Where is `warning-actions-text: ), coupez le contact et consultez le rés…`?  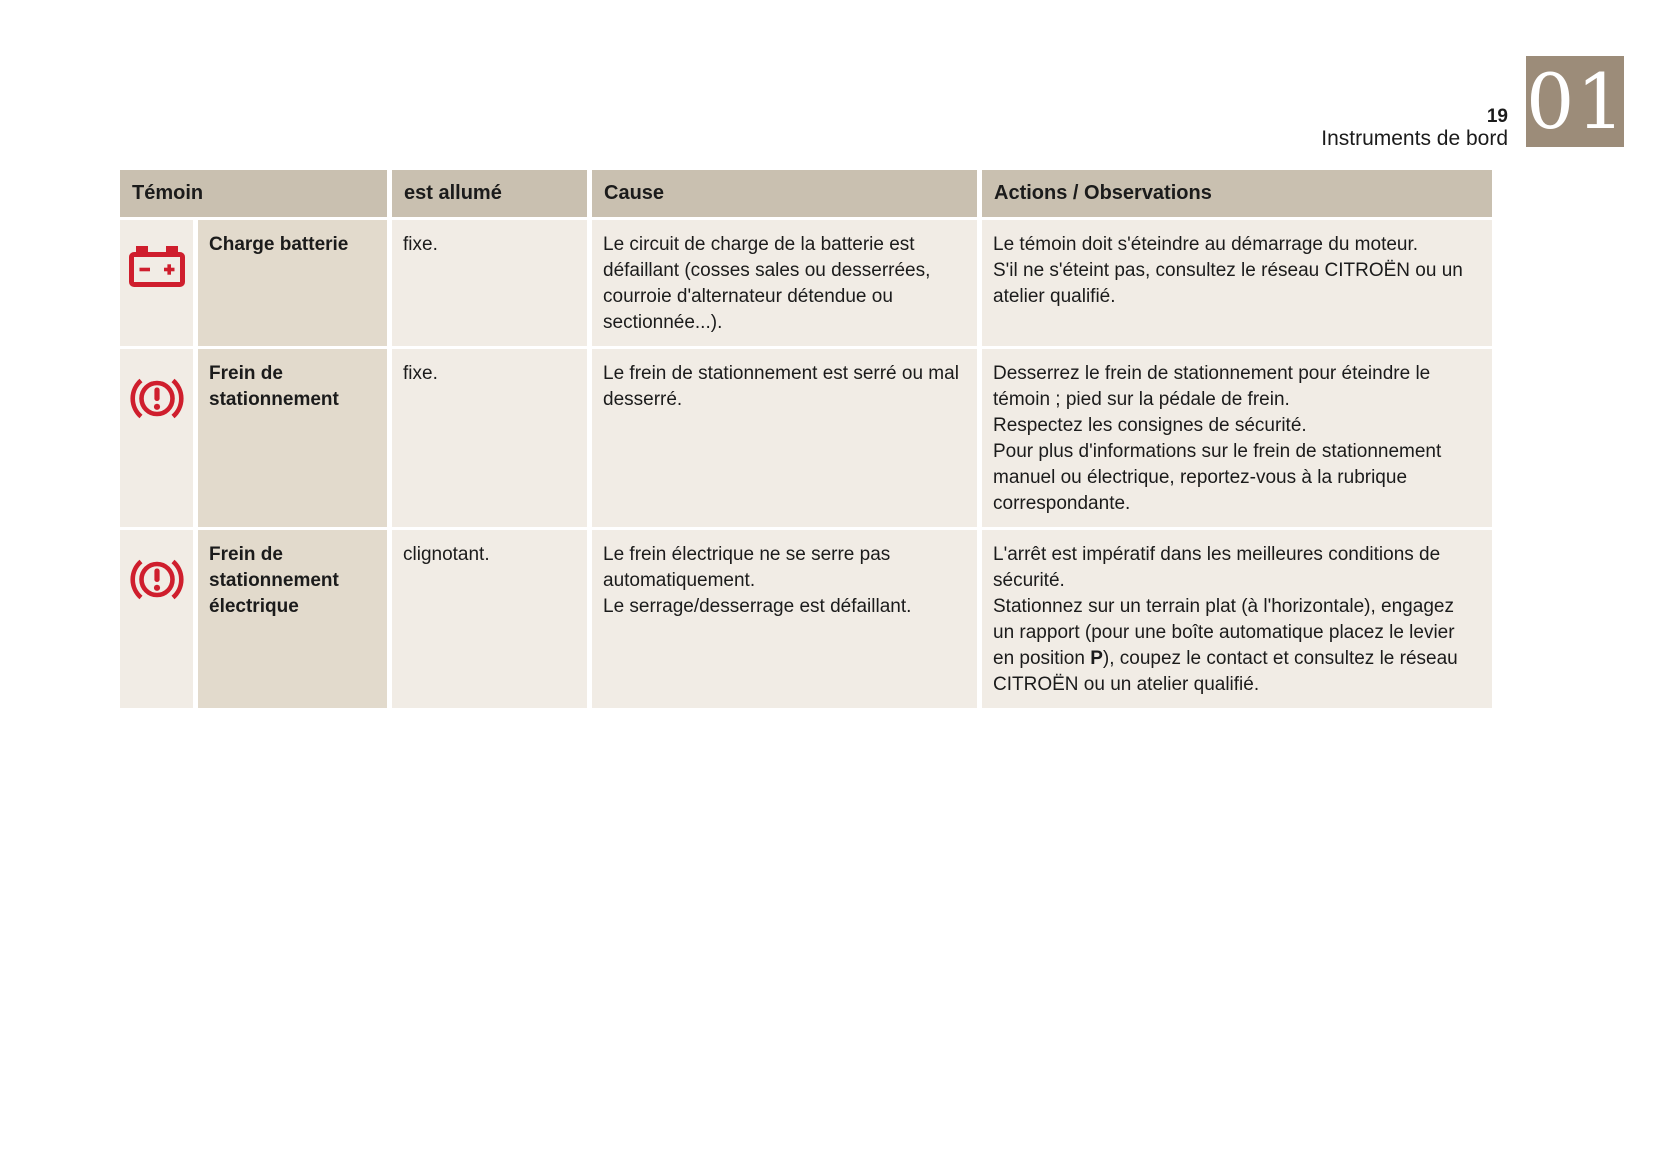 warning-actions-text: ), coupez le contact et consultez le rés… is located at coordinates (1225, 671).